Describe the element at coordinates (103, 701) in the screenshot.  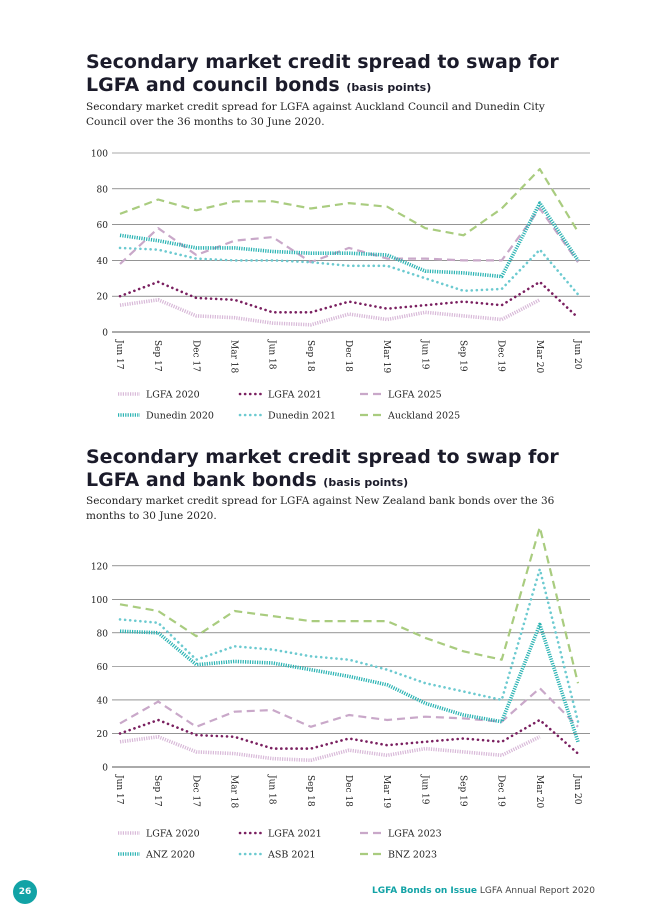
I see `chart2-ytick-label: 40` at that location.